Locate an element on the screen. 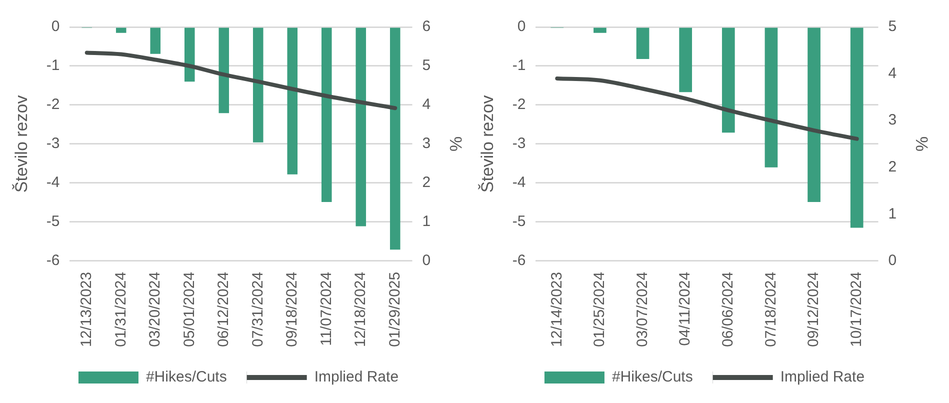 This screenshot has width=949, height=403. x-tick-label: 12/14/2023 is located at coordinates (557, 310).